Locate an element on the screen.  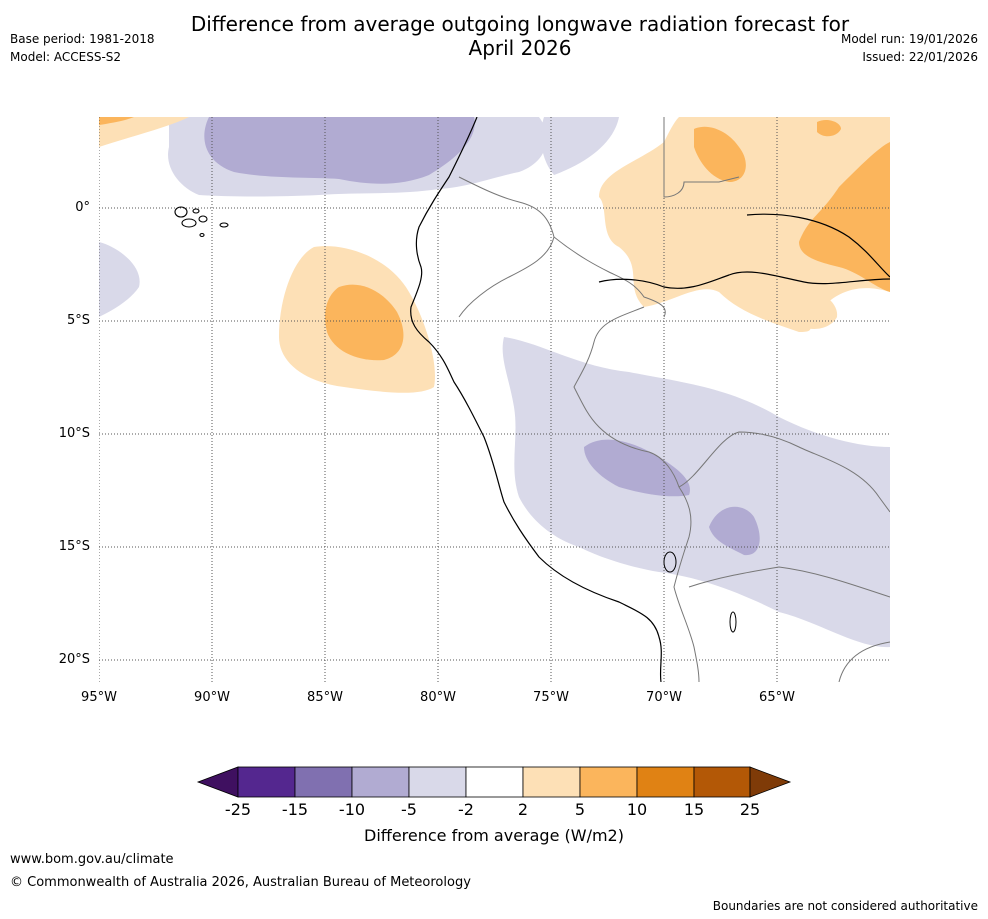
lake-titicaca is located at coordinates (670, 562).